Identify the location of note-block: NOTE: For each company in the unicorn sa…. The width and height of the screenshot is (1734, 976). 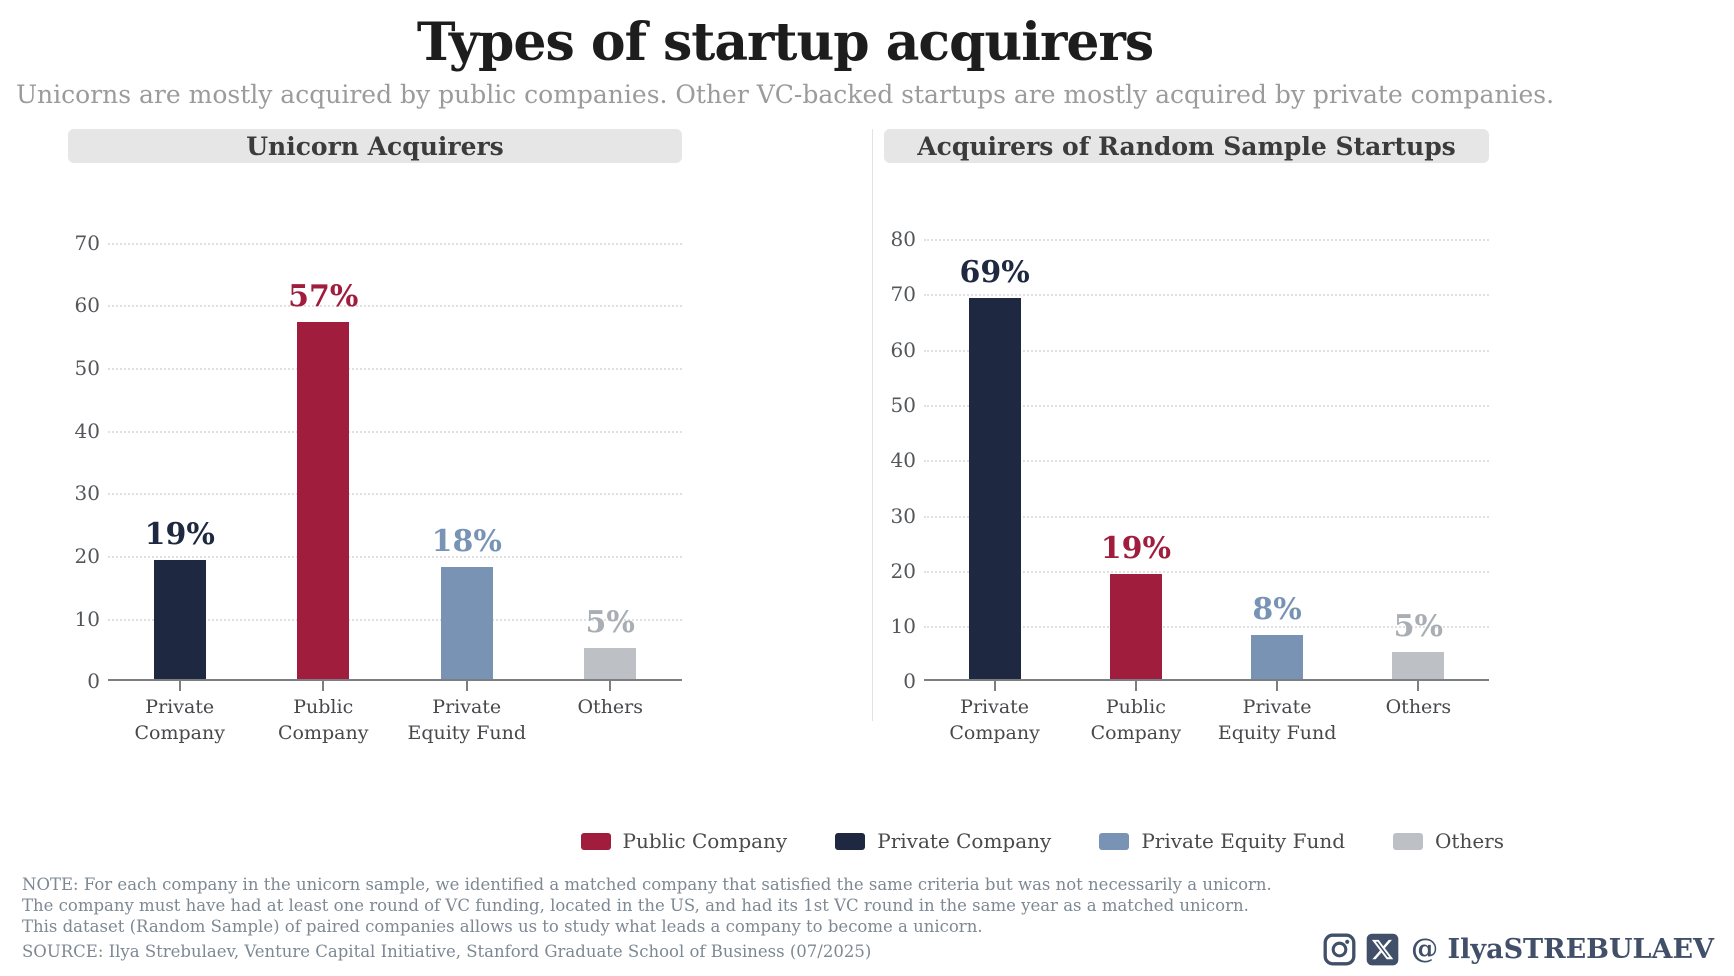
(867, 918).